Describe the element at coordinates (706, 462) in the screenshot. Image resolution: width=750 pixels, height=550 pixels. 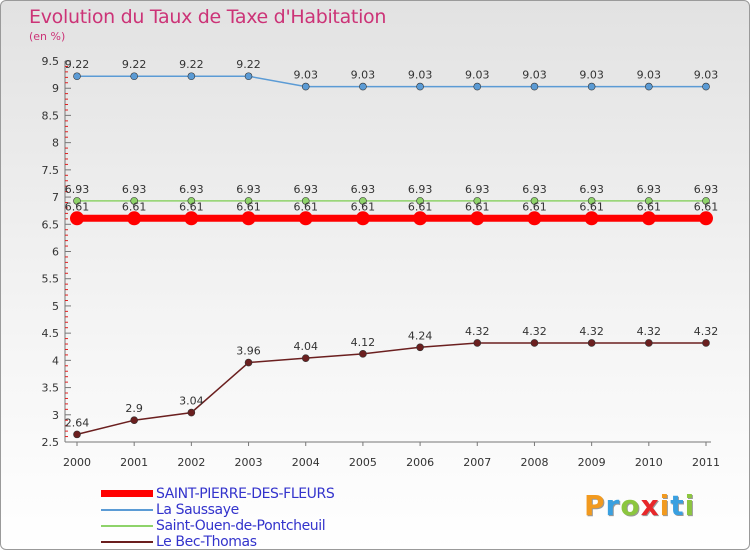
I see `x-tick-label: 2011` at that location.